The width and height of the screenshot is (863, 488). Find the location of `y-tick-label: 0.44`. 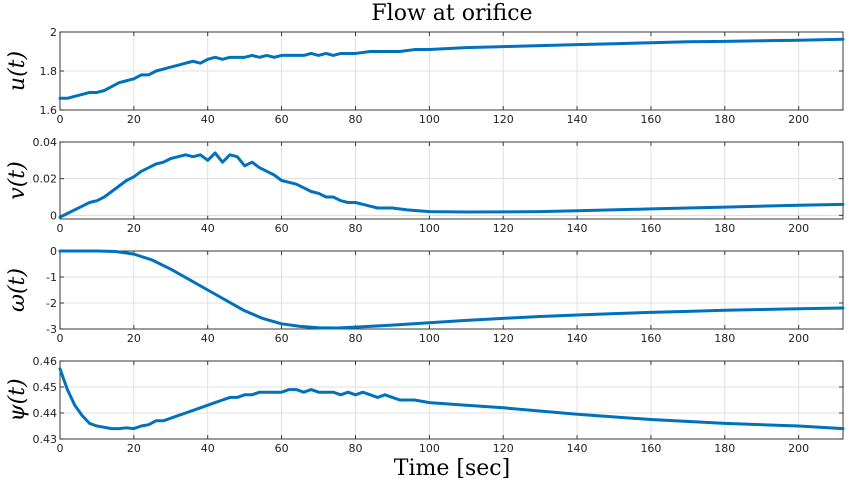

y-tick-label: 0.44 is located at coordinates (45, 413).